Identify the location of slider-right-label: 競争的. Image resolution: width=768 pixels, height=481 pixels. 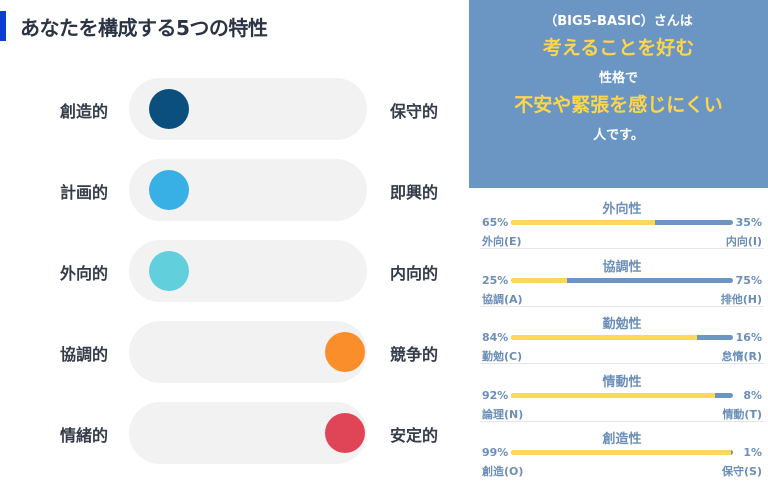
(414, 354).